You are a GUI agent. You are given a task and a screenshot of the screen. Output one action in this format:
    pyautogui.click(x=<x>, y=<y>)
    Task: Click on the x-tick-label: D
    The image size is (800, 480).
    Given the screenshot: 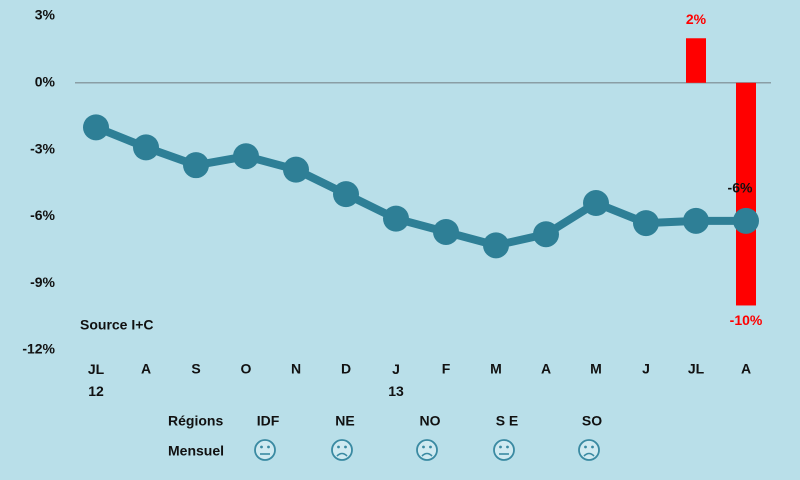 What is the action you would take?
    pyautogui.click(x=346, y=369)
    